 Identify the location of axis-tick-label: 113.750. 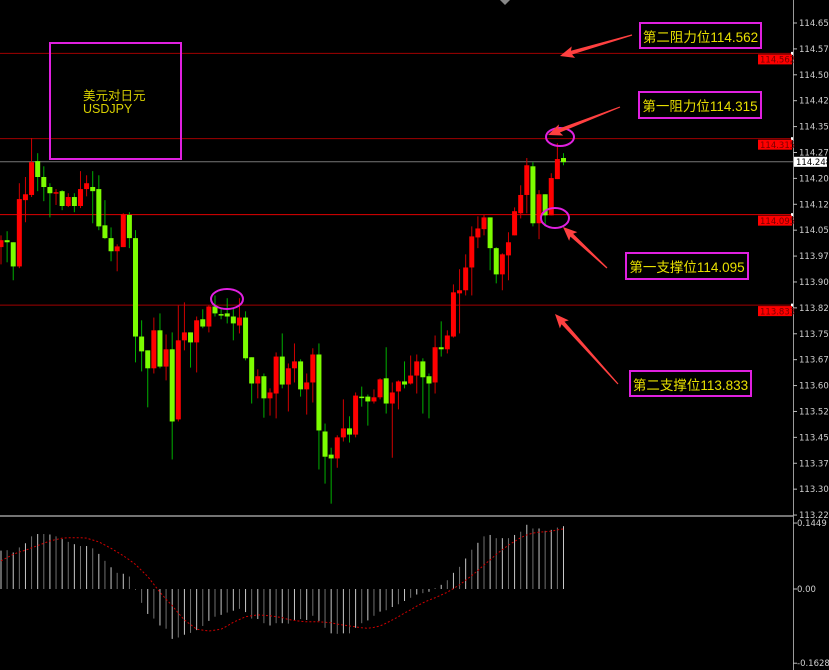
(814, 335).